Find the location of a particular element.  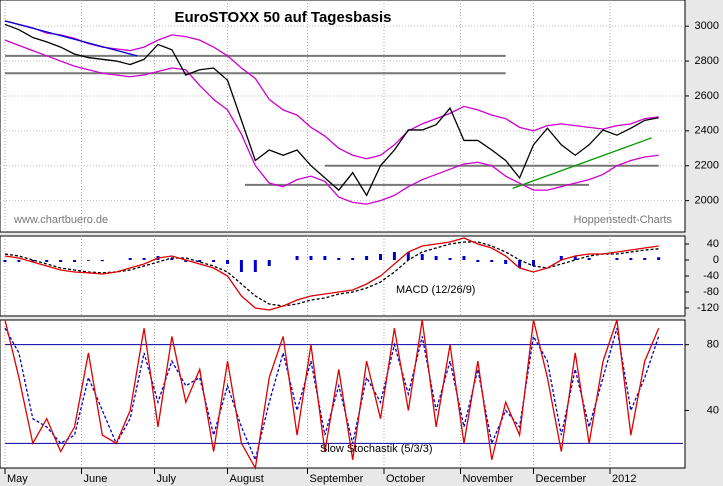

y-tick-label: -120 is located at coordinates (708, 308).